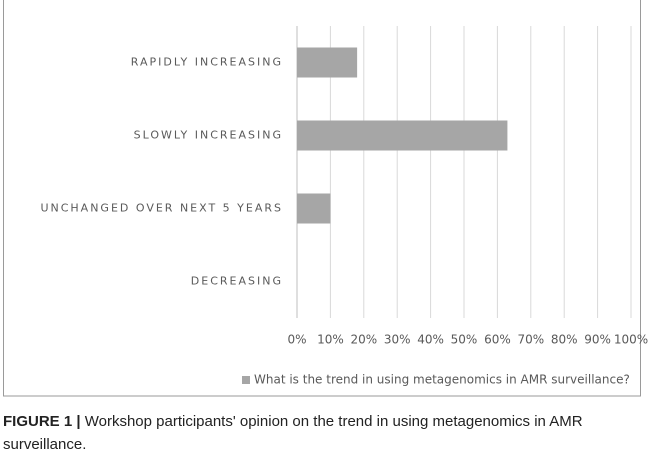 This screenshot has width=654, height=467. I want to click on x-tick-label: 30%, so click(397, 340).